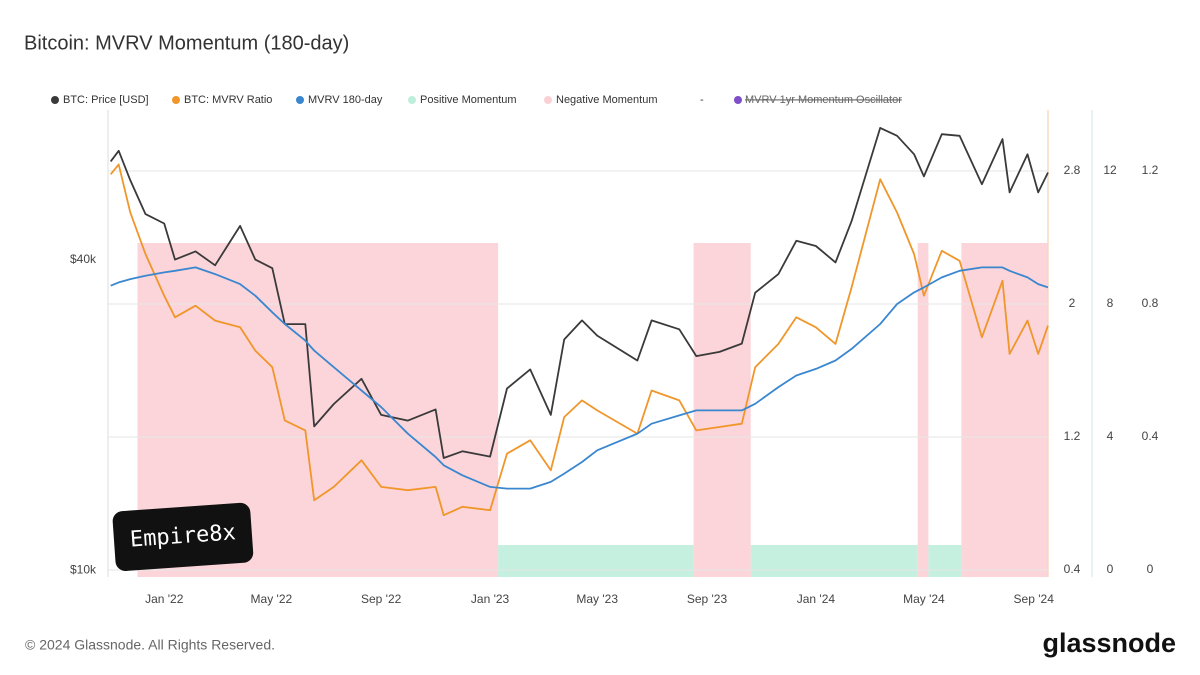 The image size is (1200, 675). Describe the element at coordinates (106, 100) in the screenshot. I see `legend-label: BTC: Price [USD]` at that location.